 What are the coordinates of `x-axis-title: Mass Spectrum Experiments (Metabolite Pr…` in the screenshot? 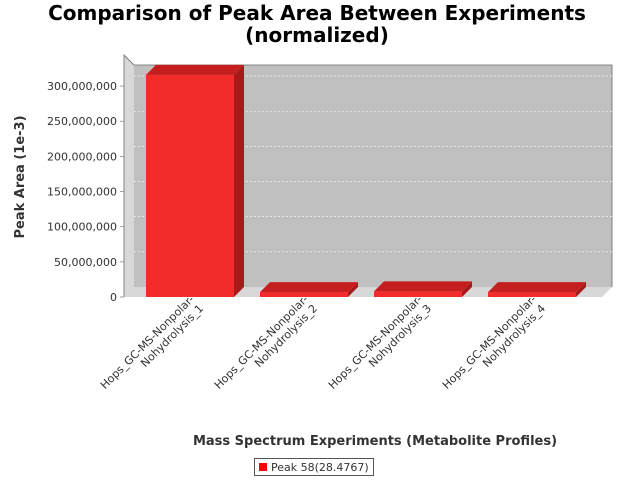 It's located at (375, 441).